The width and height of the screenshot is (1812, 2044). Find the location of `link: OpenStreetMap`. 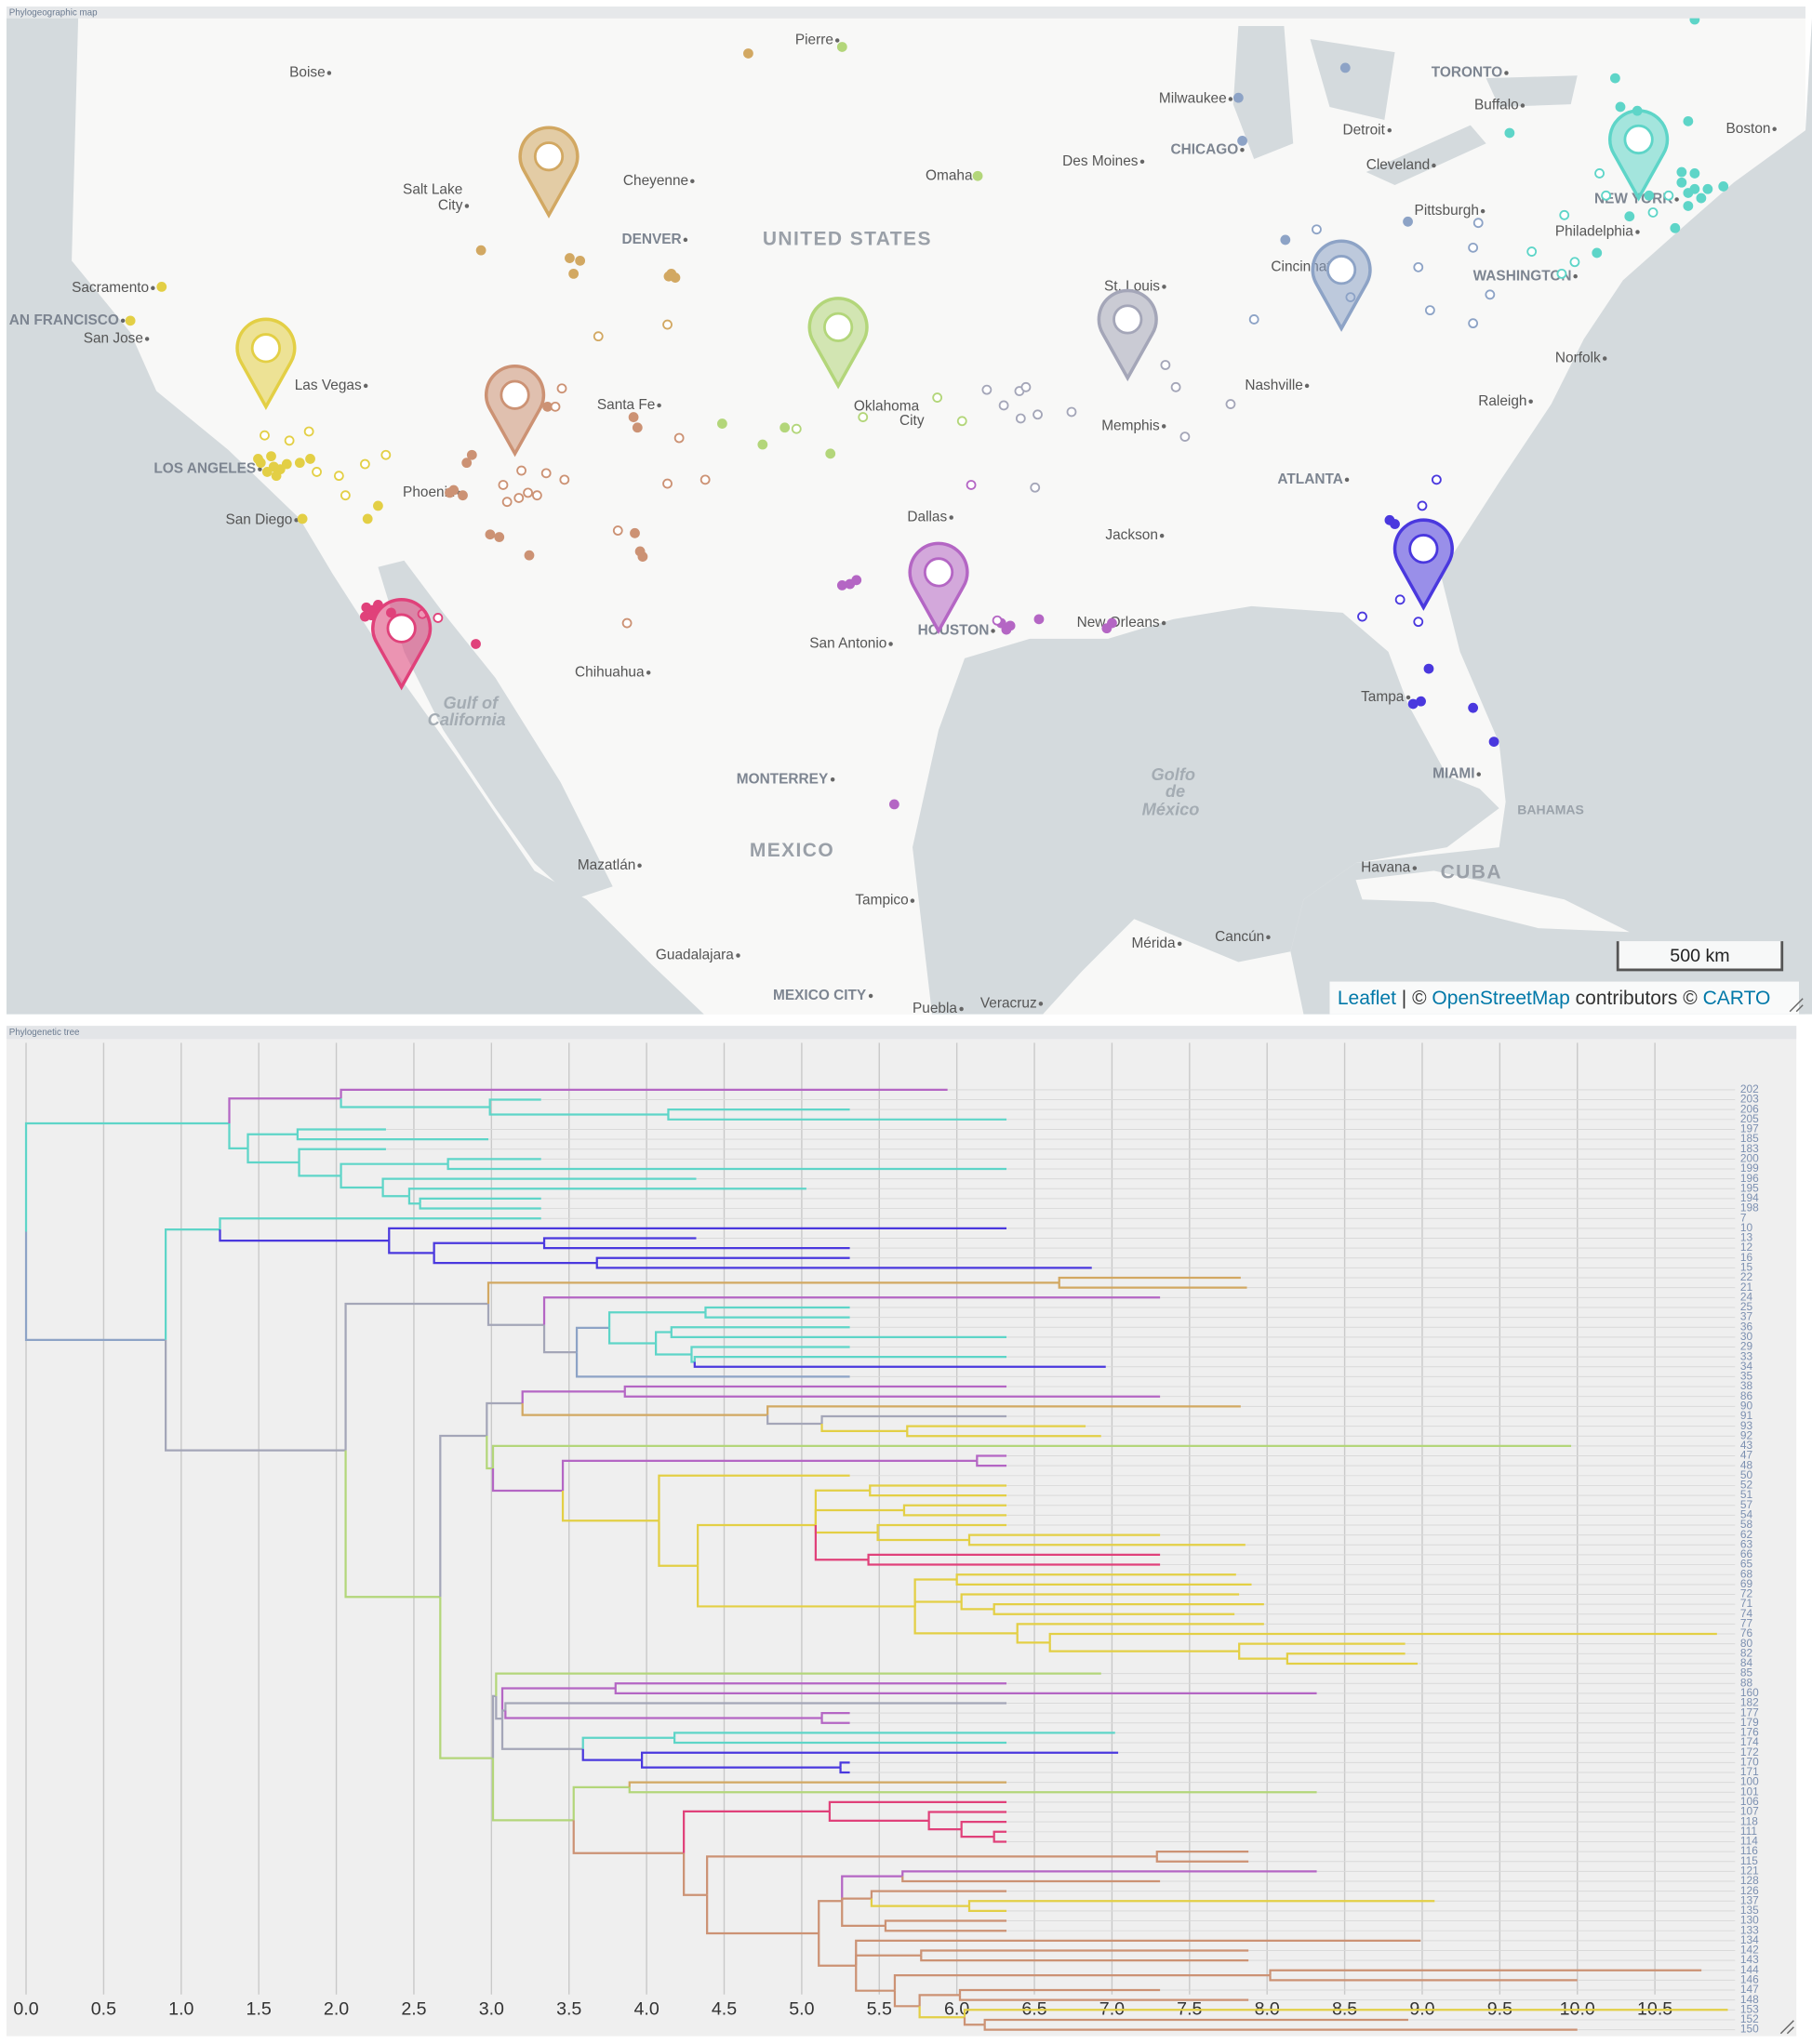

link: OpenStreetMap is located at coordinates (1500, 997).